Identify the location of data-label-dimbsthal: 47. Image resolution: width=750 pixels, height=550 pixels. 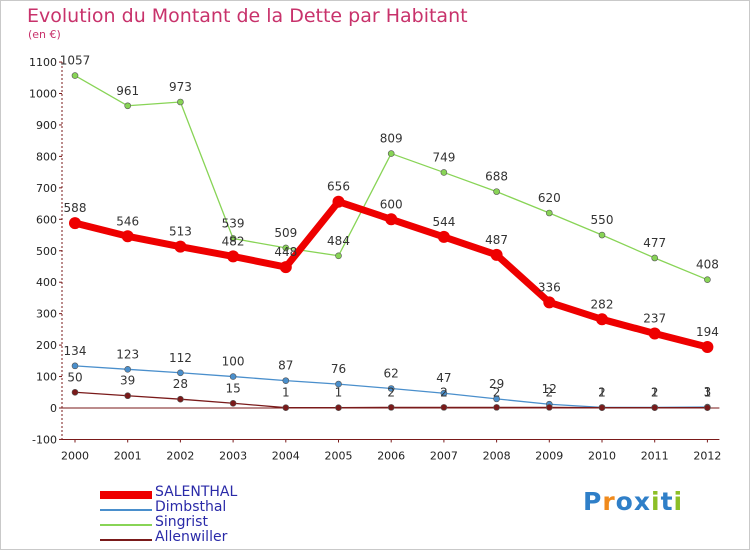
(443, 378).